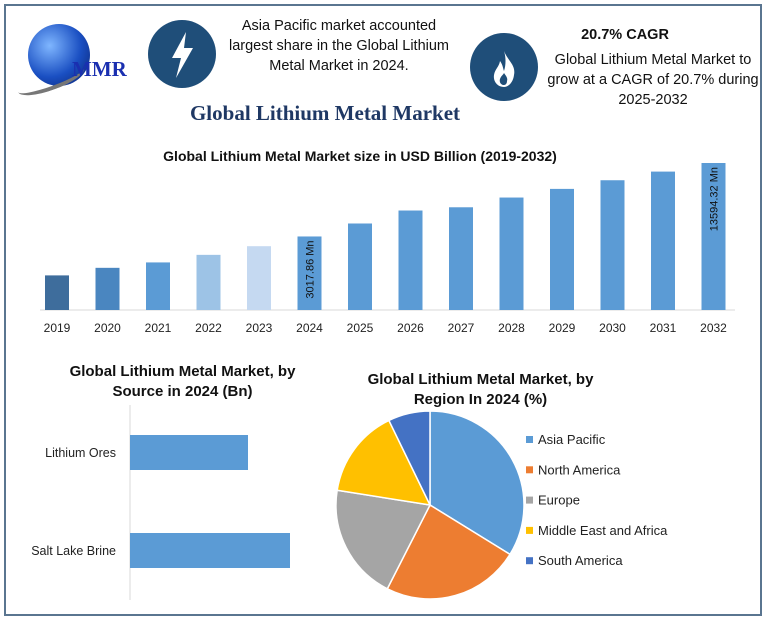  I want to click on bar-2025, so click(360, 266).